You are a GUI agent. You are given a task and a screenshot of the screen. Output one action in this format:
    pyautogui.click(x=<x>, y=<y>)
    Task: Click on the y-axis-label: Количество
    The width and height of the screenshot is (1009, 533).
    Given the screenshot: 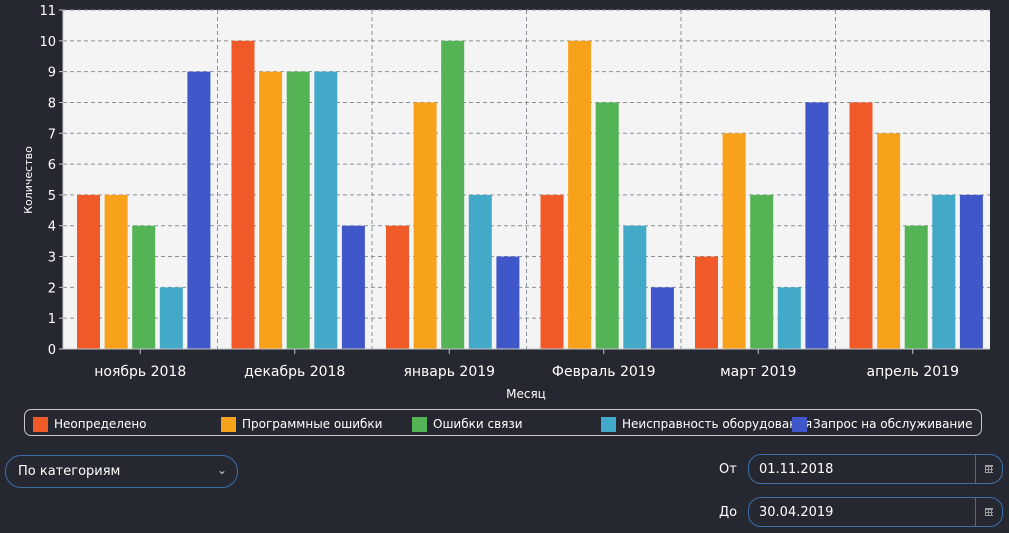 What is the action you would take?
    pyautogui.click(x=28, y=180)
    